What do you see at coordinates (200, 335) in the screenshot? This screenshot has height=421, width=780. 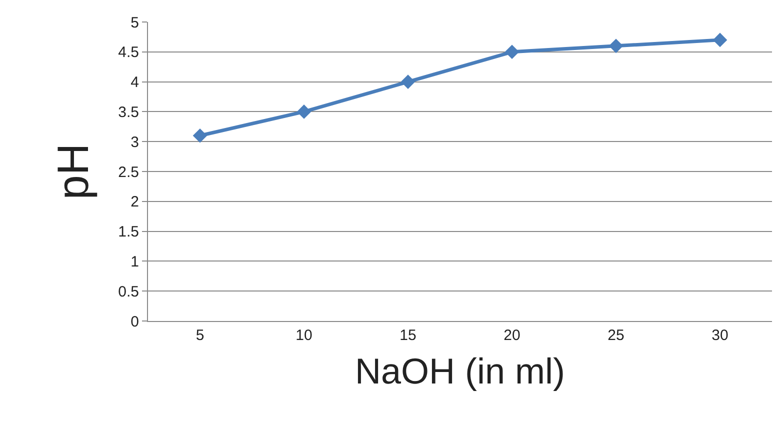 I see `x-tick-label: 5` at bounding box center [200, 335].